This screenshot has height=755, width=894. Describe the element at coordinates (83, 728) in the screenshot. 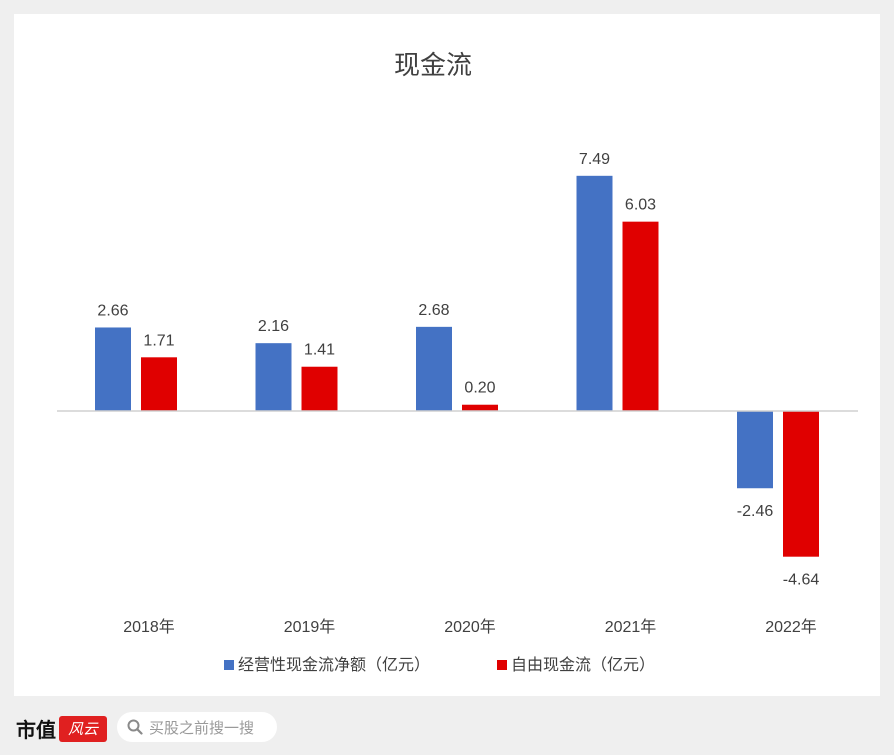

I see `logo-seal: 风云` at that location.